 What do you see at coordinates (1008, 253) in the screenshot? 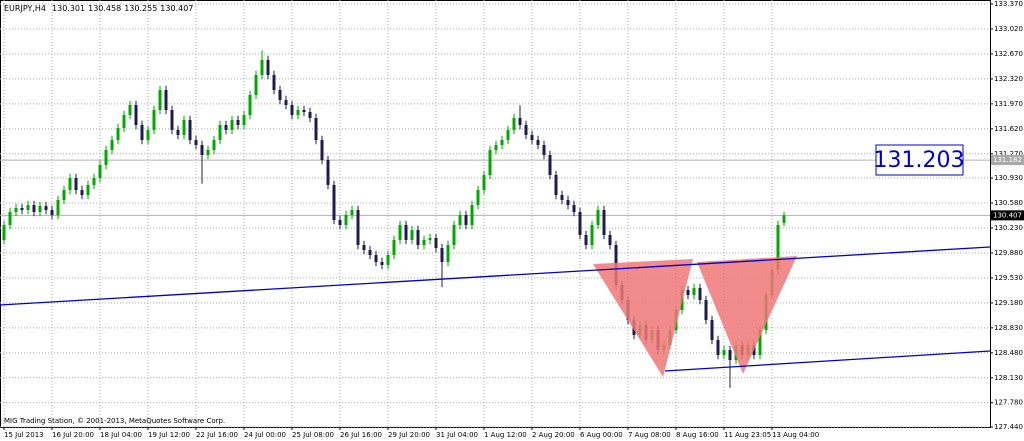
I see `y-tick-label: 129.880` at bounding box center [1008, 253].